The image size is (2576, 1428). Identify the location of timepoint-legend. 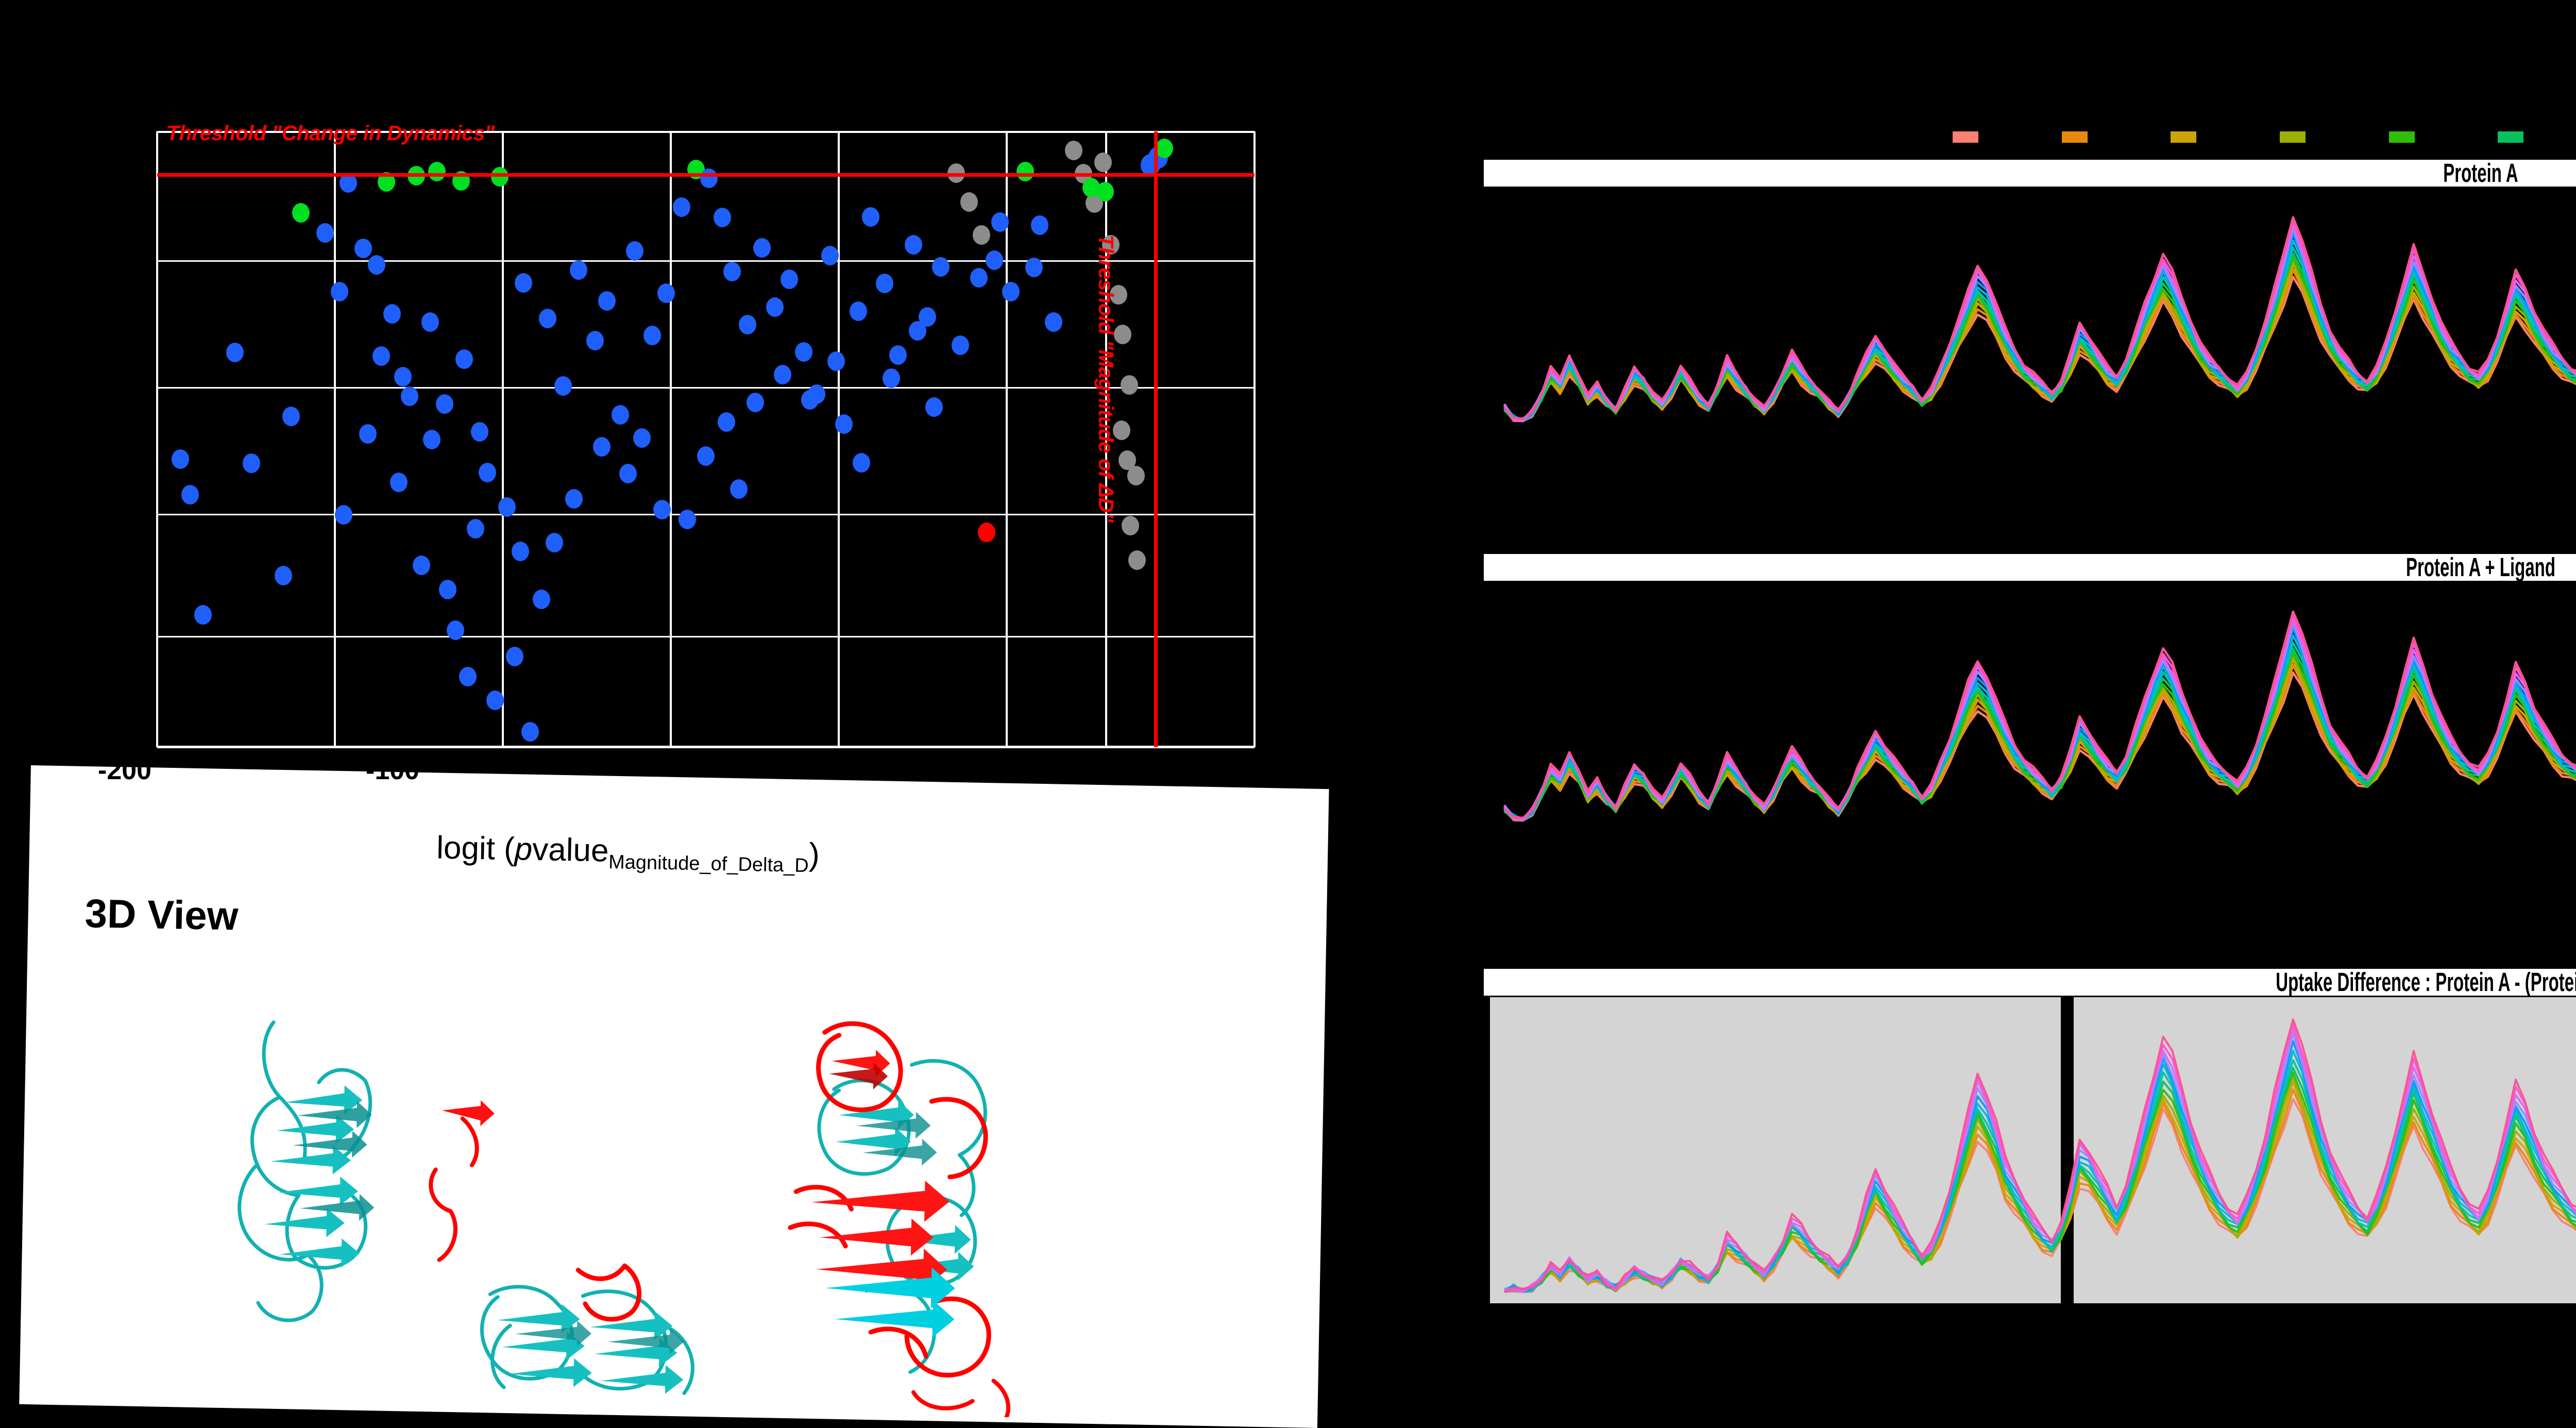
(2264, 139).